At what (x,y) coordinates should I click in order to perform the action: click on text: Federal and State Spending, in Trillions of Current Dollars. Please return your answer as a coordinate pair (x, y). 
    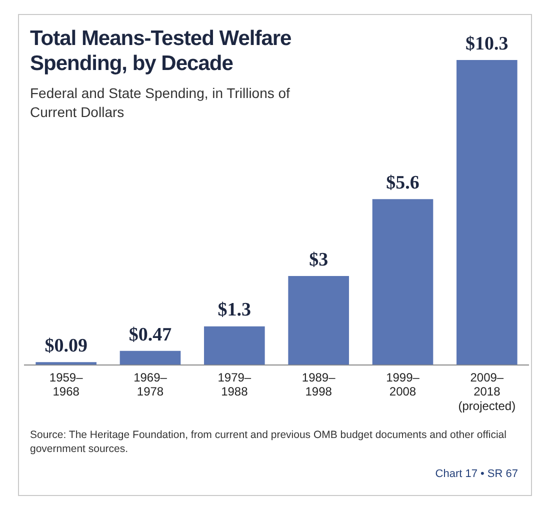
    Looking at the image, I should click on (160, 103).